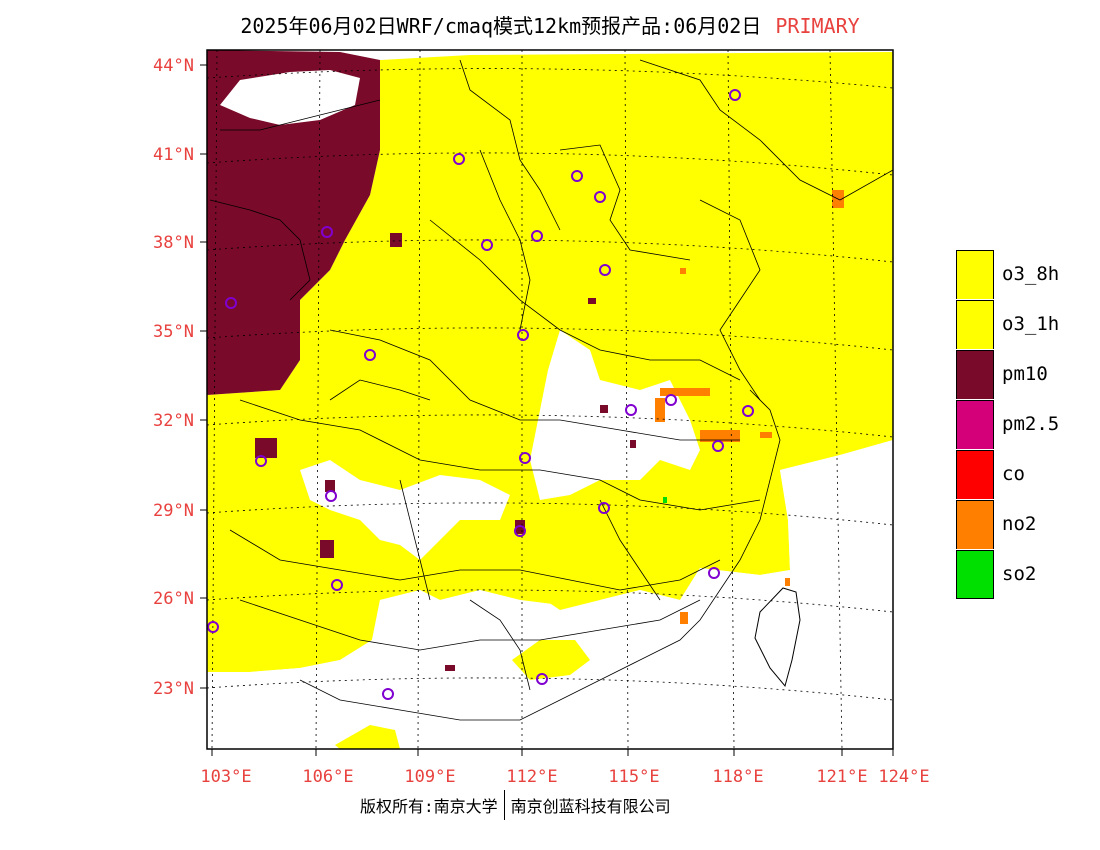 The image size is (1100, 850). Describe the element at coordinates (903, 777) in the screenshot. I see `lon-label: 124°E` at that location.